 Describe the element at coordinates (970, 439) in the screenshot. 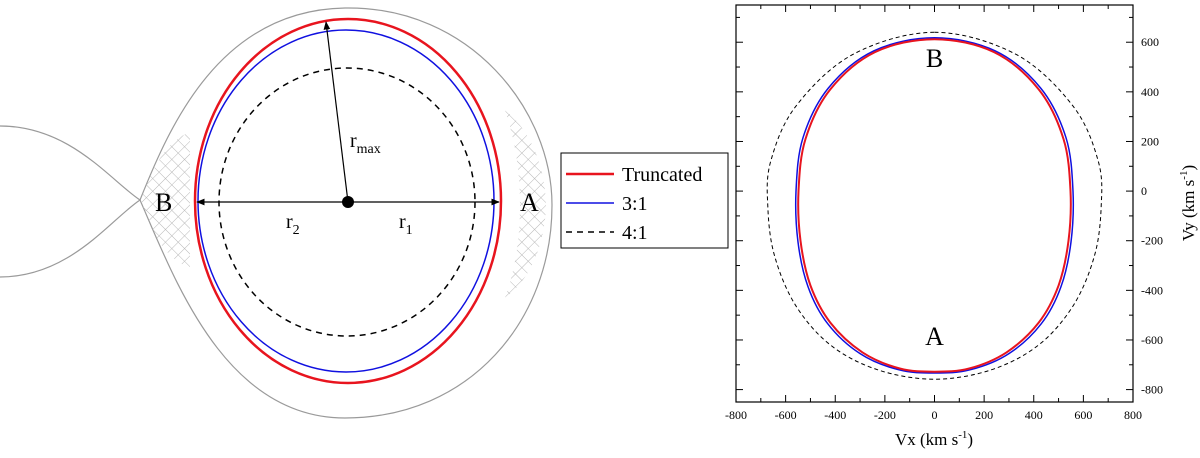

I see `x-axis-label-close: )` at that location.